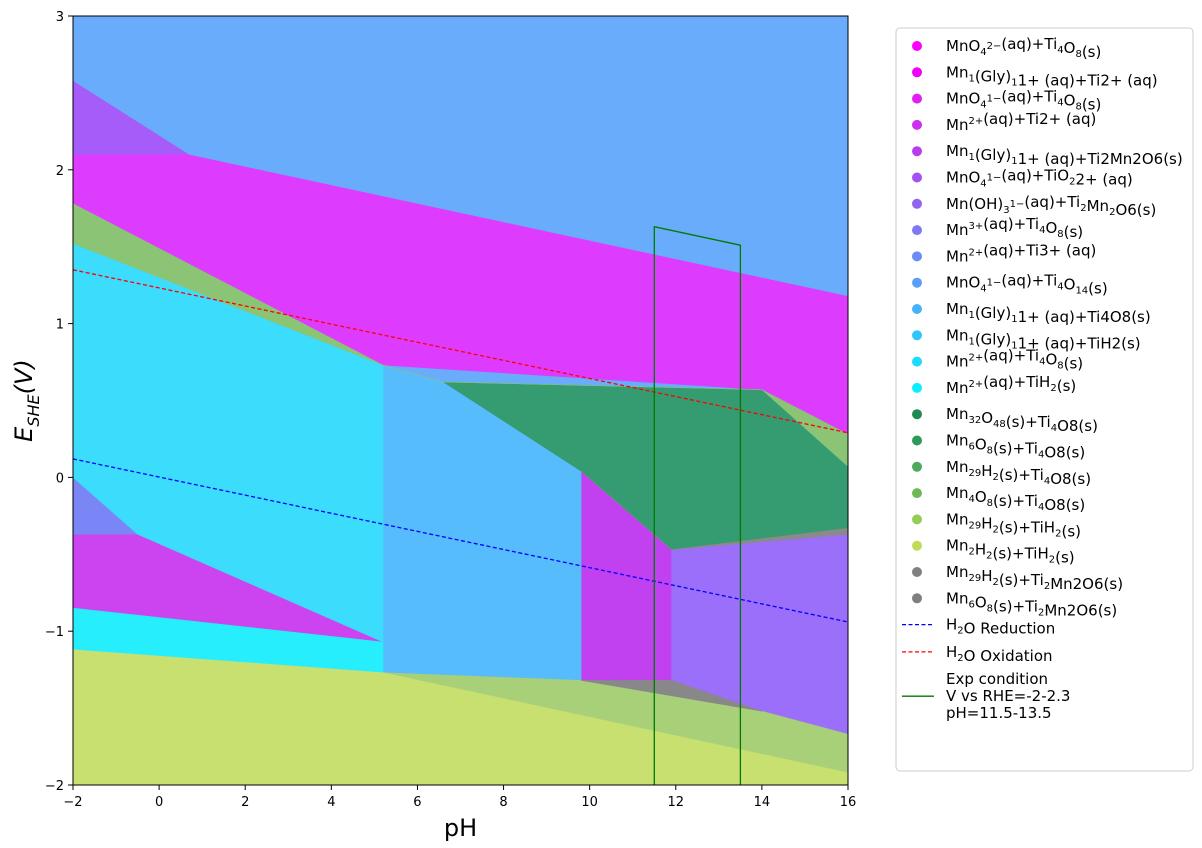 This screenshot has height=848, width=1202. I want to click on x-tick-label: 6, so click(417, 802).